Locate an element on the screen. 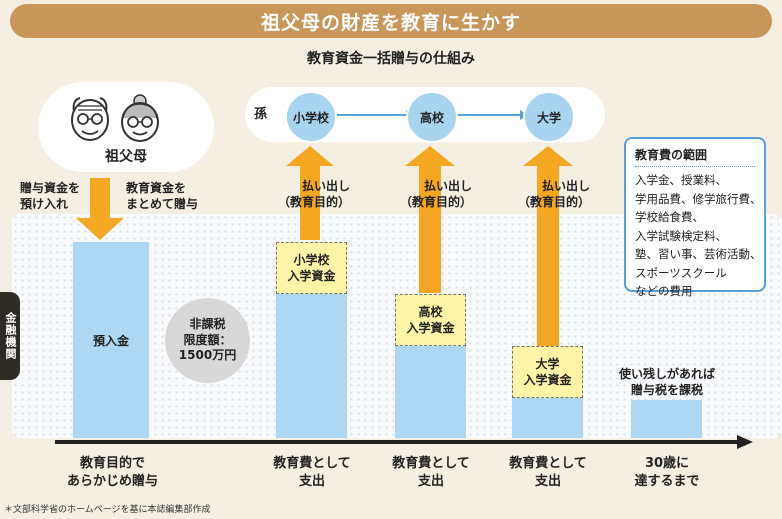 This screenshot has height=519, width=782. range-item: スポーツスクール is located at coordinates (681, 272).